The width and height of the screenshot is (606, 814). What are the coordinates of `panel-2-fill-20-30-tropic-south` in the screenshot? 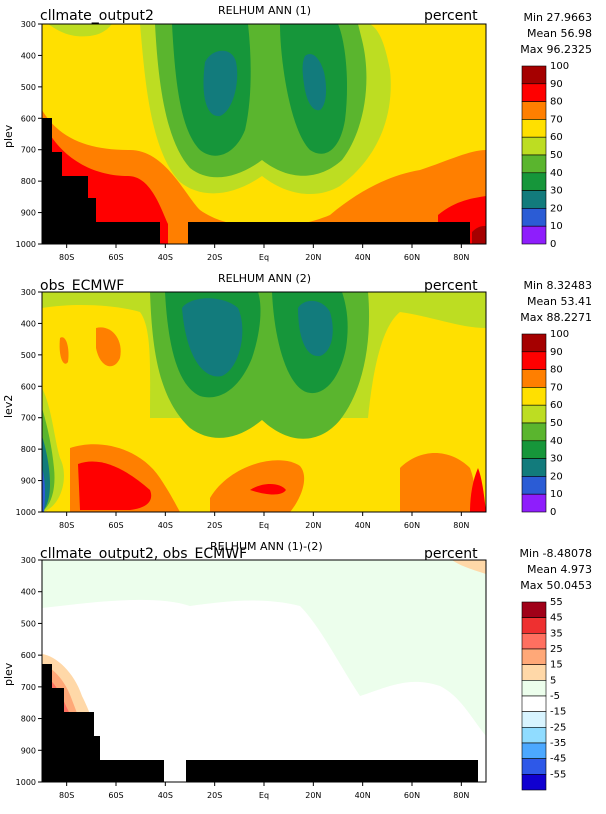 It's located at (212, 337).